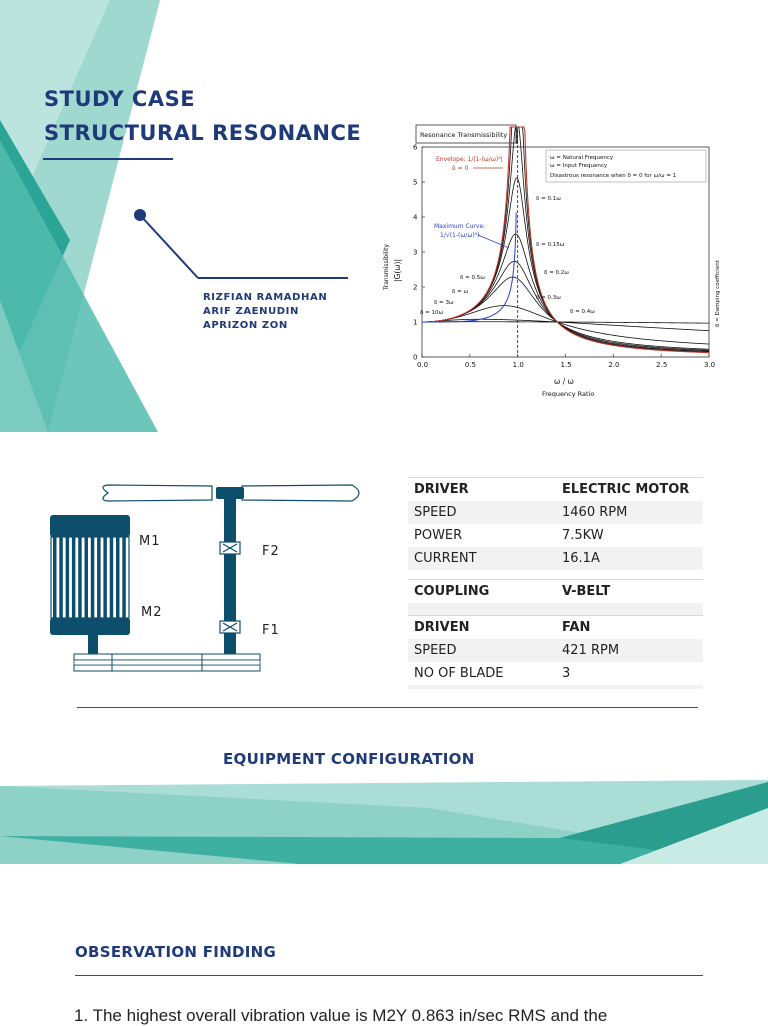 The width and height of the screenshot is (768, 1026). What do you see at coordinates (167, 668) in the screenshot?
I see `belt-bottom` at bounding box center [167, 668].